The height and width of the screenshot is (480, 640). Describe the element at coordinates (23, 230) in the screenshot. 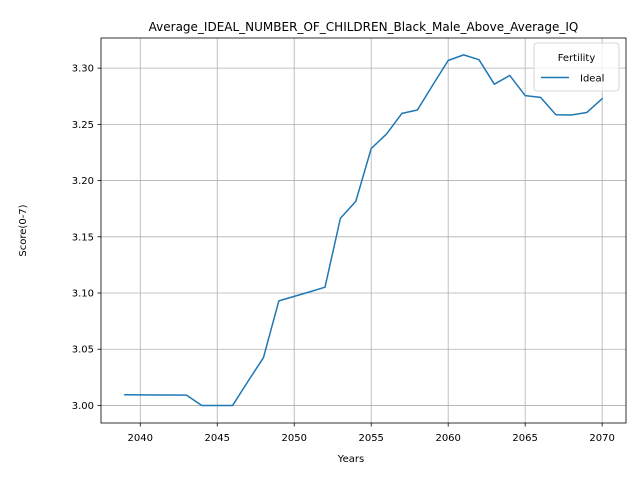

I see `y-axis-label: Score(0-7)` at that location.